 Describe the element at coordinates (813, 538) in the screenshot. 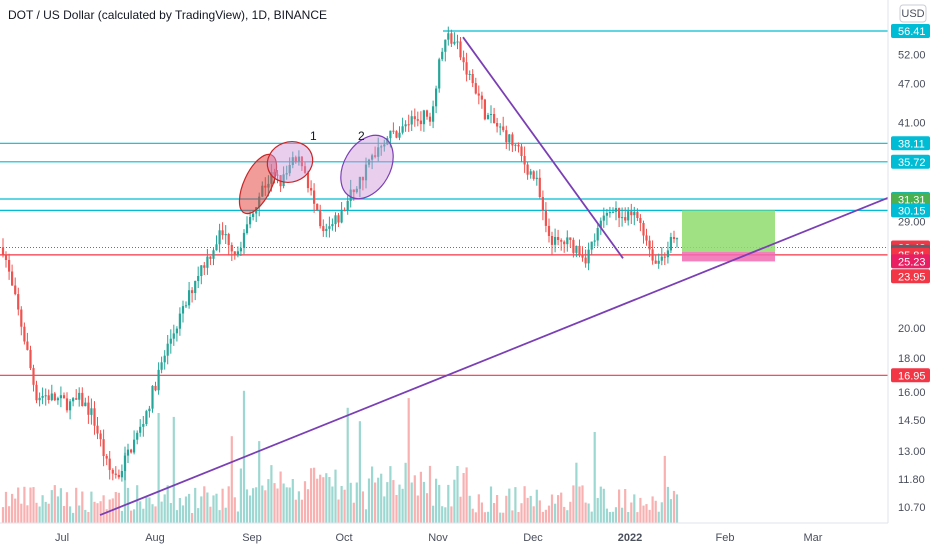

I see `time-tick-label: Mar` at that location.